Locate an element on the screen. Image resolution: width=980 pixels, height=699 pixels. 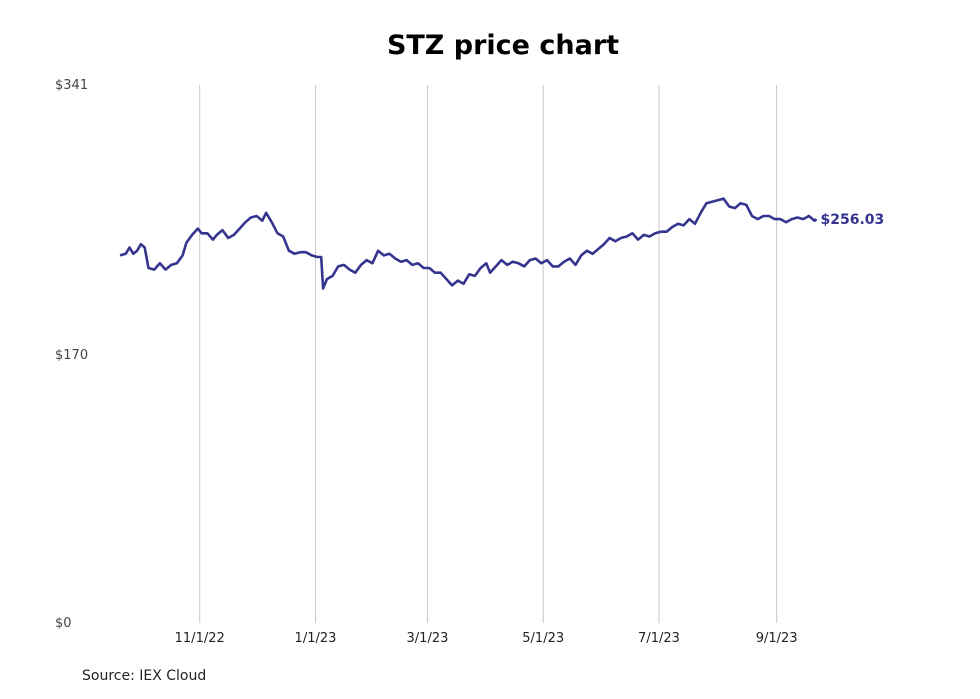
last-price-label: $256.03 is located at coordinates (852, 220).